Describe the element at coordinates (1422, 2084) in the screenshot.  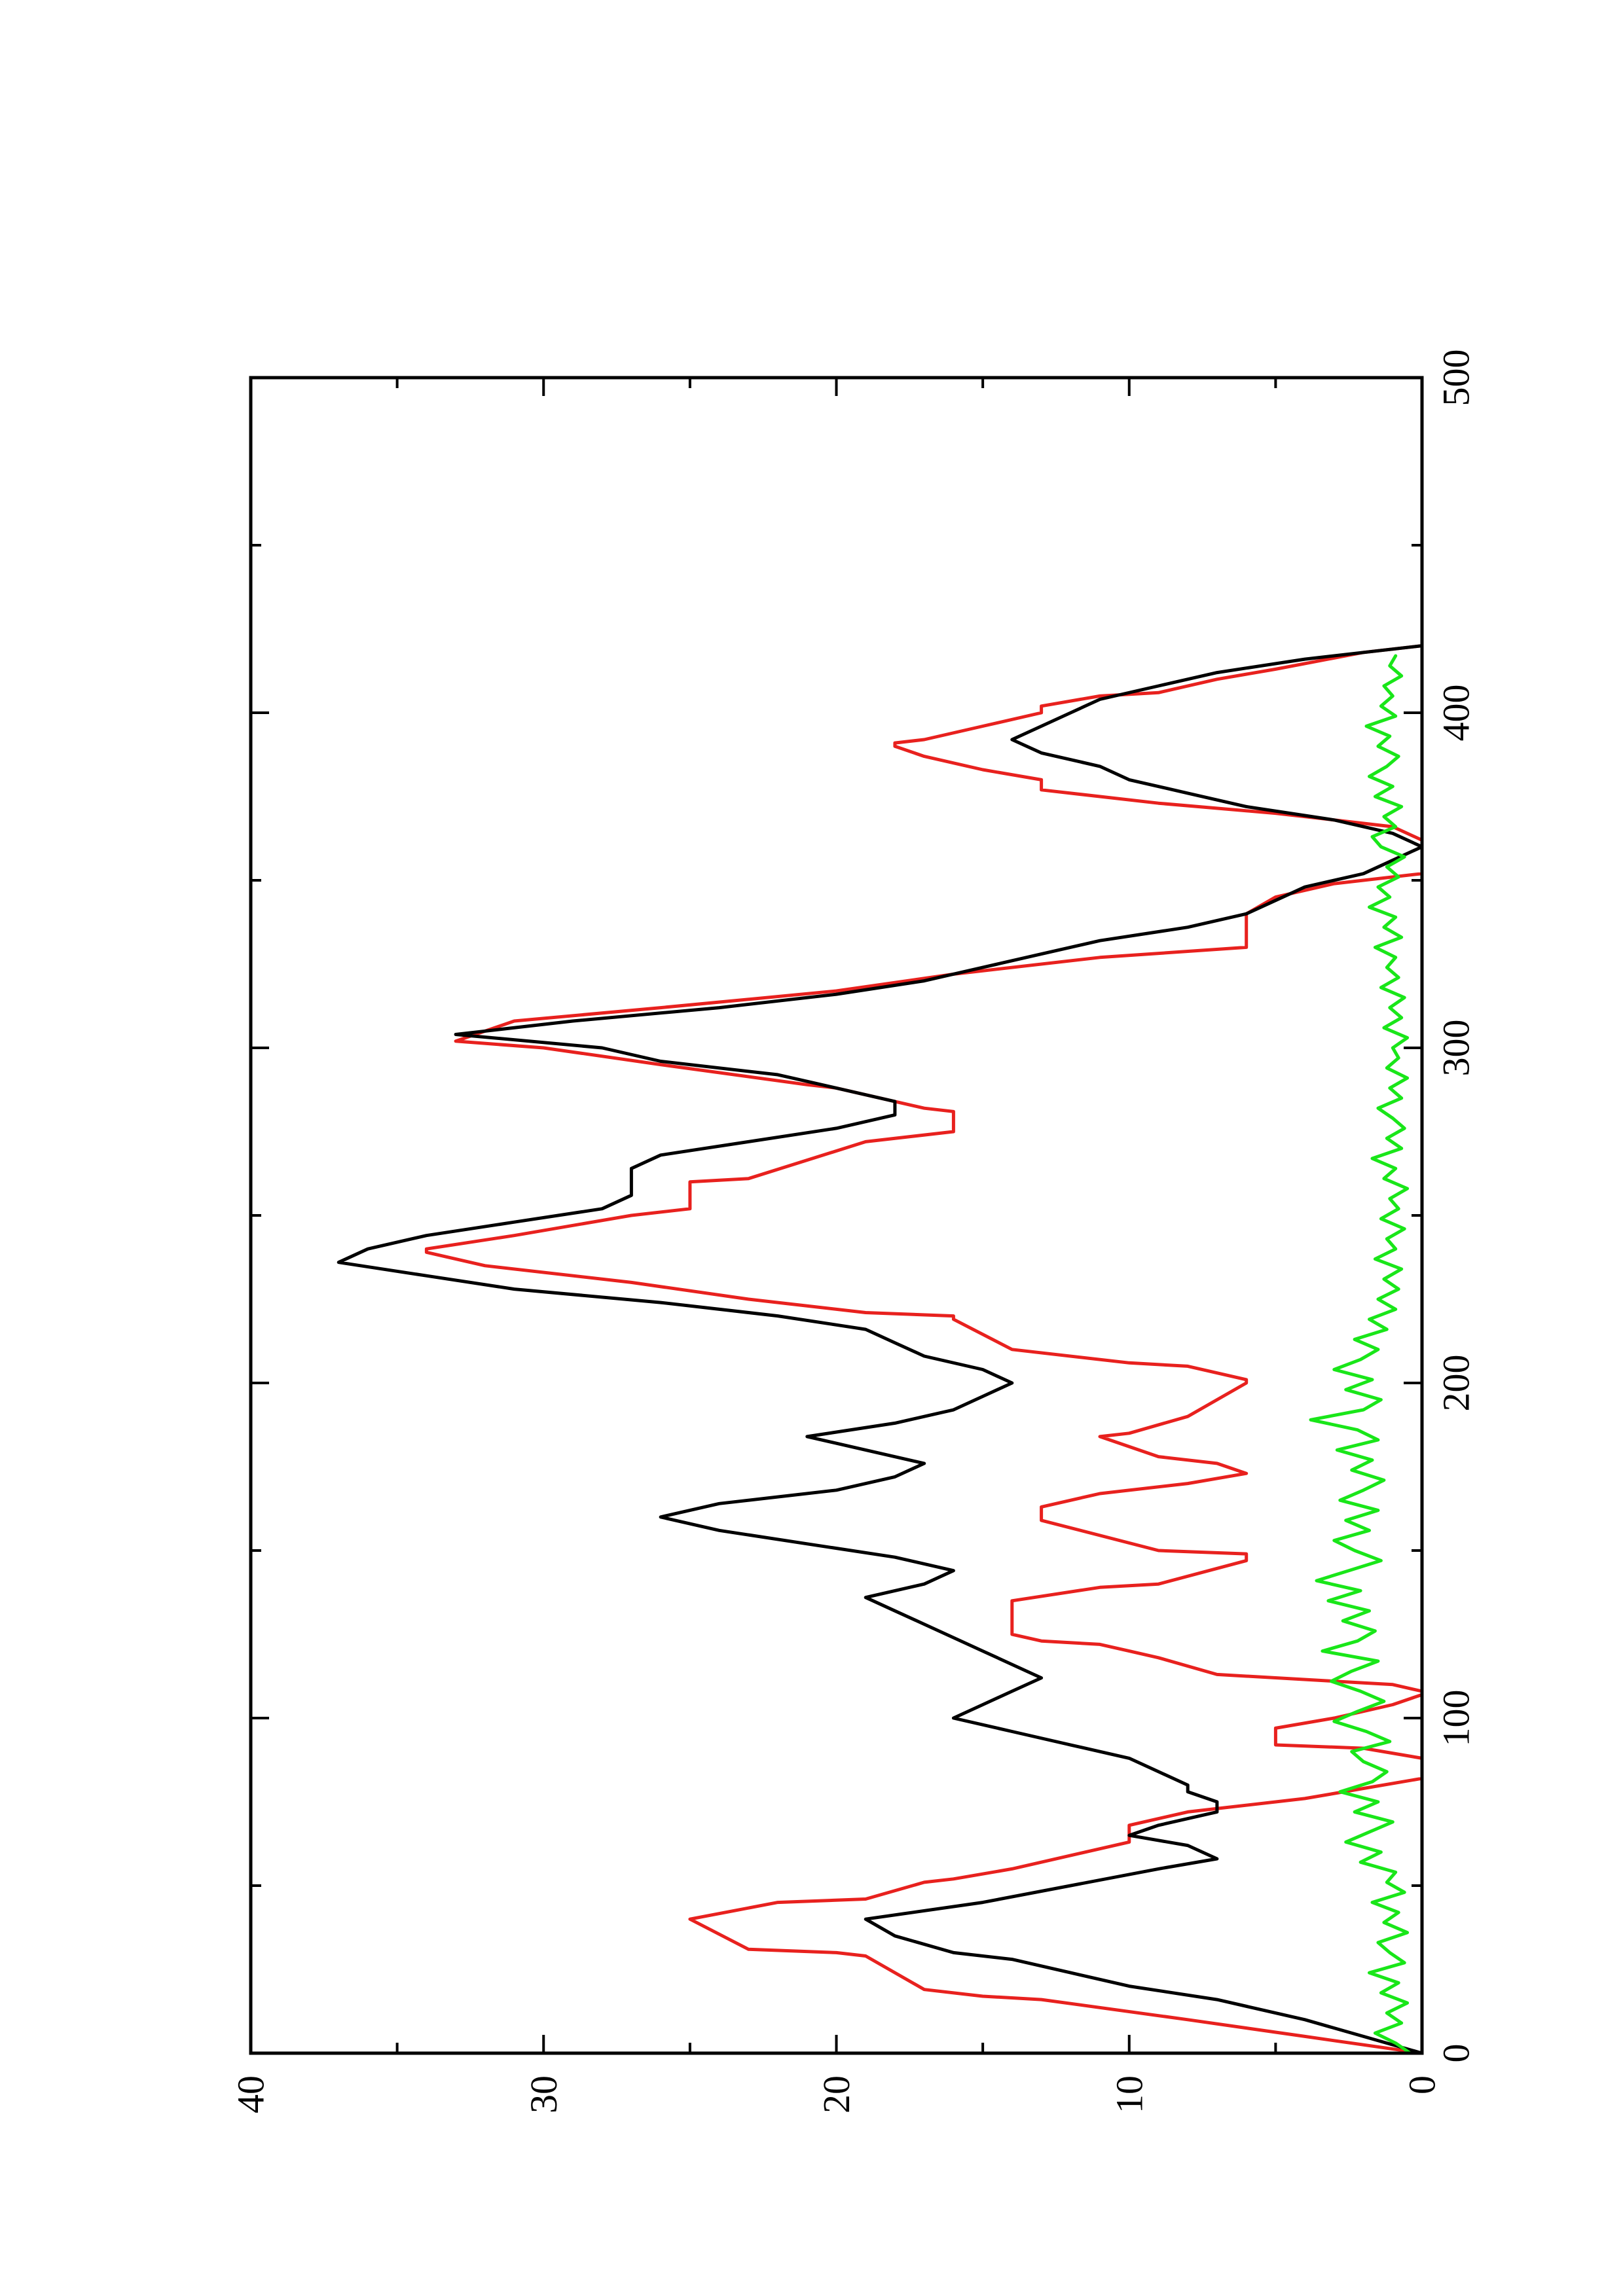
I see `y-tick-label-0: 0` at that location.